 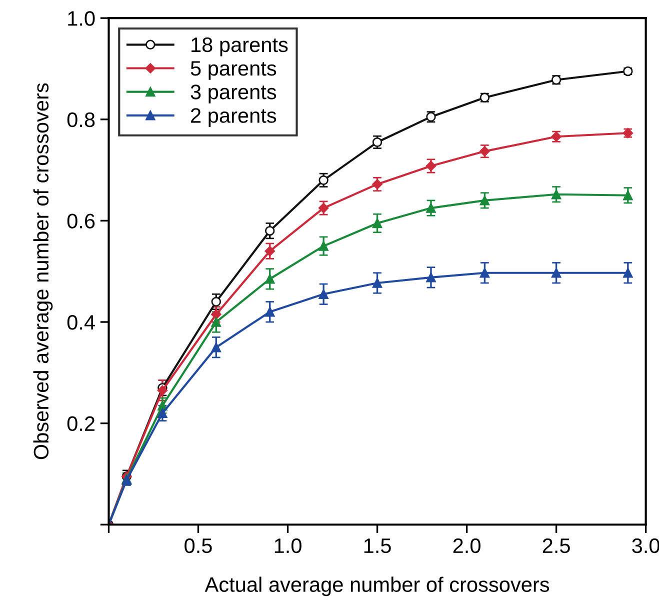 What do you see at coordinates (233, 118) in the screenshot?
I see `legend-label: 2 parents` at bounding box center [233, 118].